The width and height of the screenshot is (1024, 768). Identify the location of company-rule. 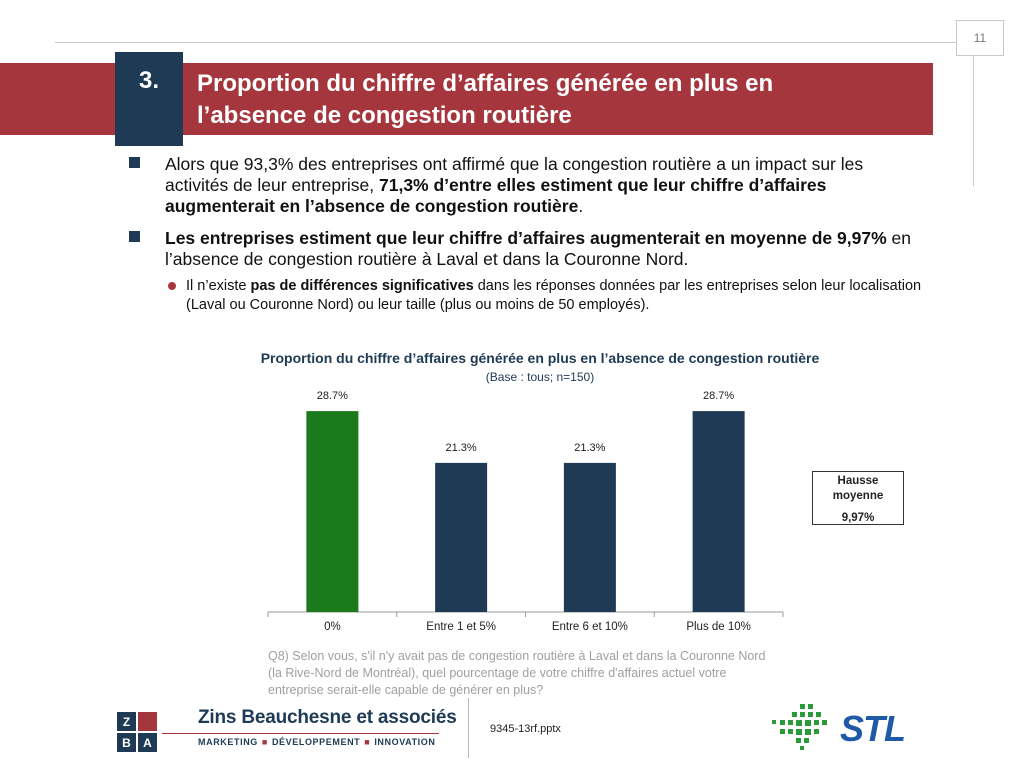
(300, 733).